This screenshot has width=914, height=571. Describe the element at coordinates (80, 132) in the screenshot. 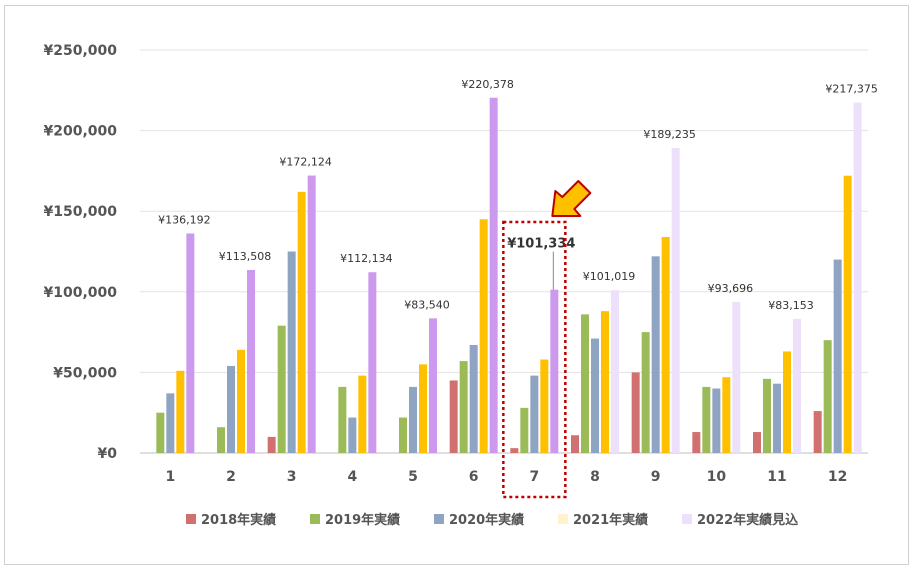

I see `y-tick-label: ¥200,000` at that location.